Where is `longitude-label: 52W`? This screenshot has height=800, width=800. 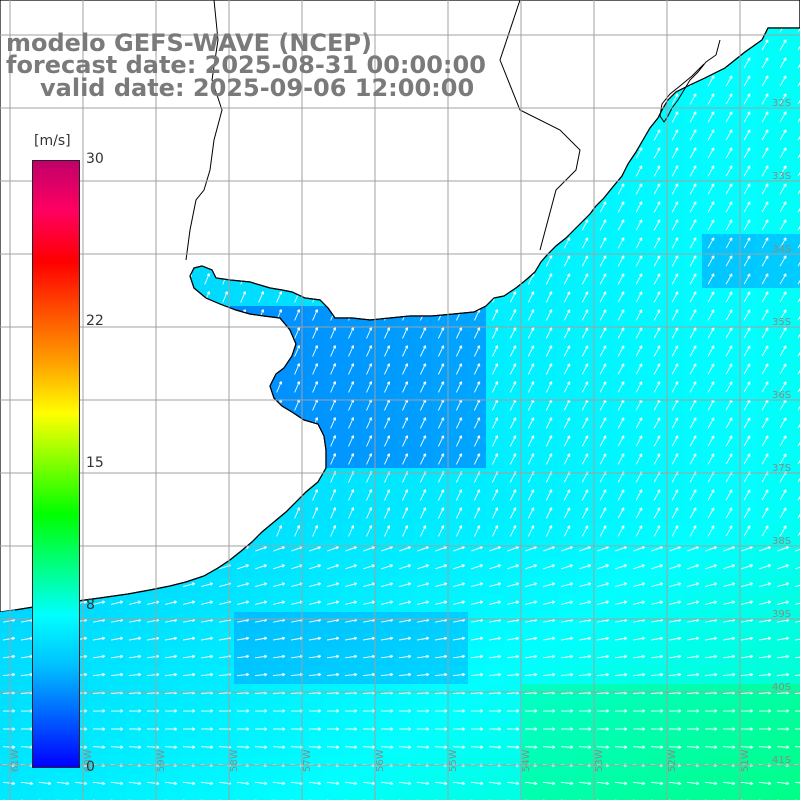 longitude-label: 52W is located at coordinates (672, 760).